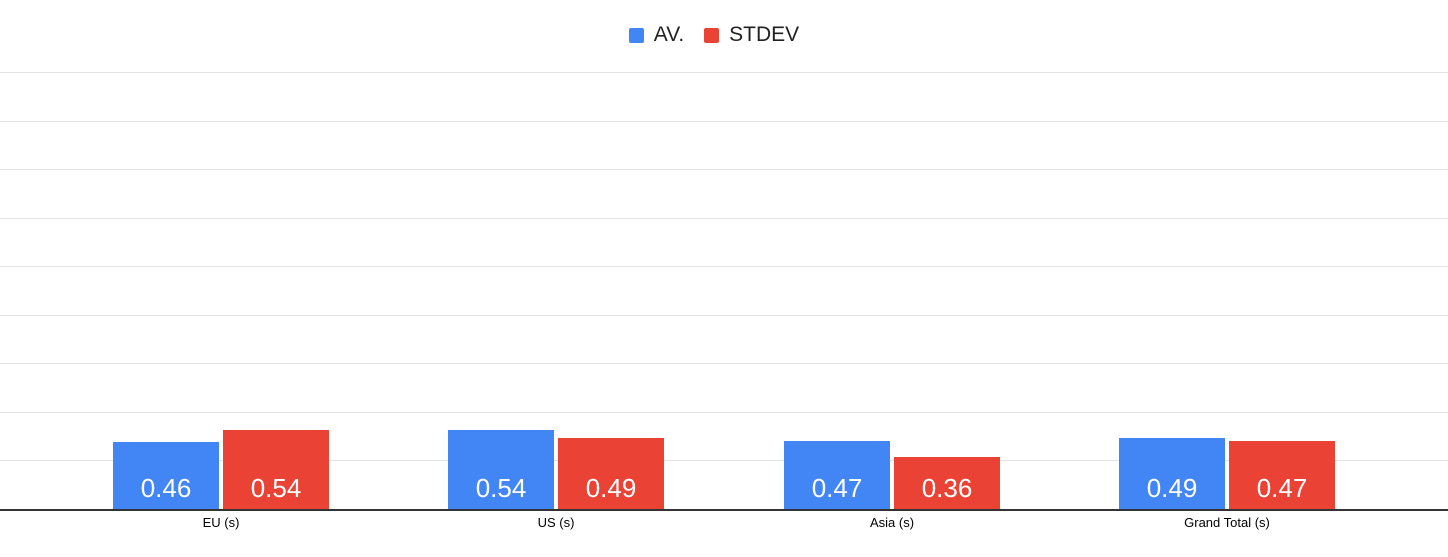 This screenshot has height=557, width=1448. I want to click on bar-stdev-us-s: 0.49, so click(611, 473).